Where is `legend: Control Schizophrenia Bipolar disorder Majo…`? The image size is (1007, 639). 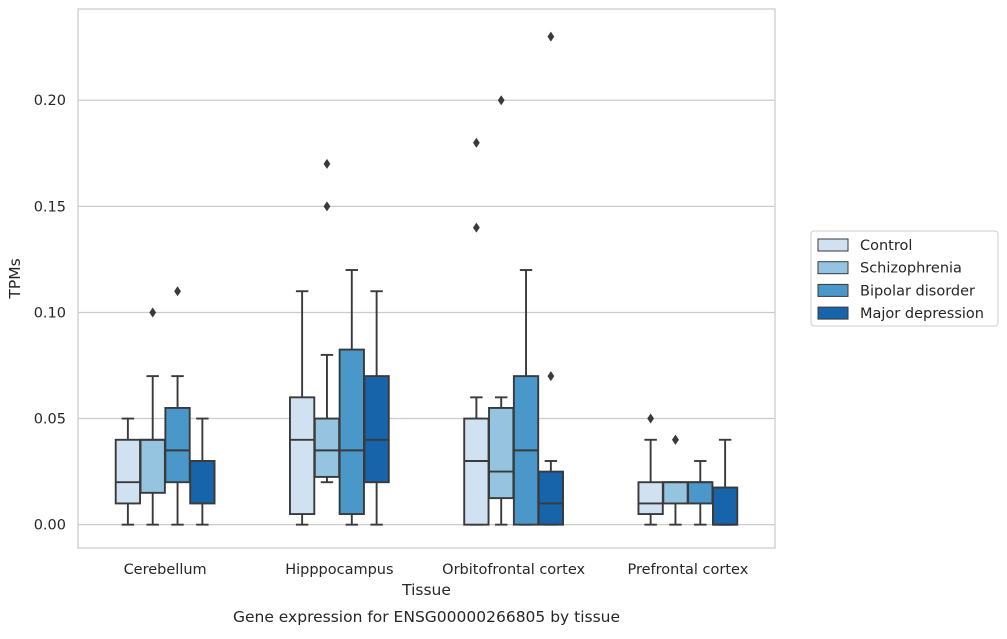 legend: Control Schizophrenia Bipolar disorder Majo… is located at coordinates (904, 278).